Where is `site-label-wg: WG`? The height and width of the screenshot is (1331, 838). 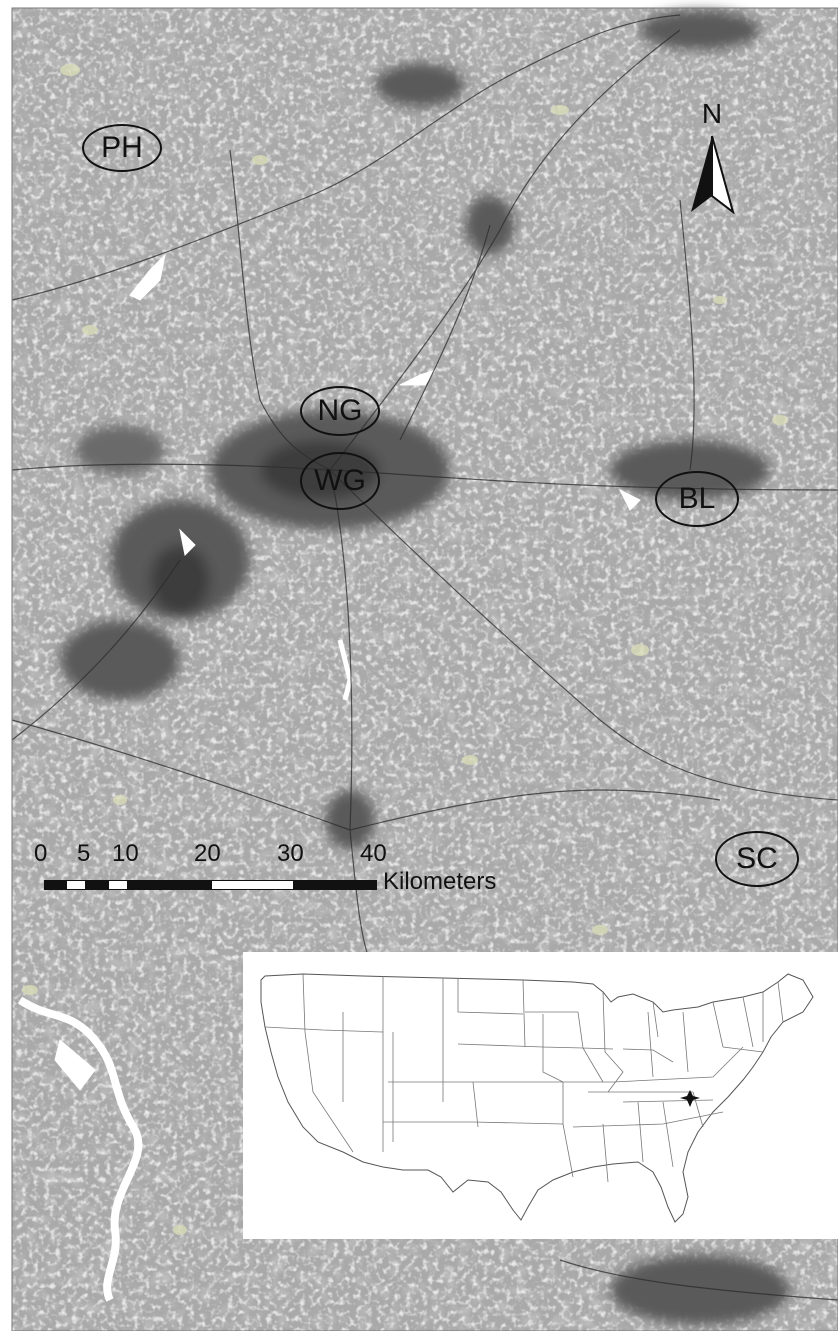 site-label-wg: WG is located at coordinates (340, 481).